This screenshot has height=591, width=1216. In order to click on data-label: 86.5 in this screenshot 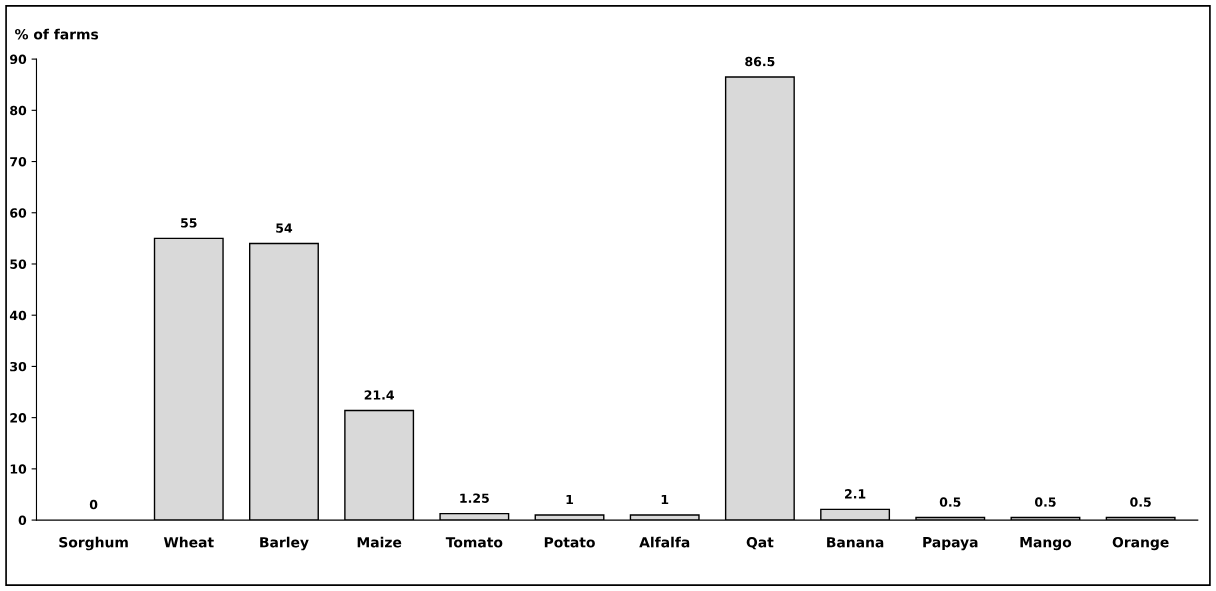, I will do `click(760, 61)`.